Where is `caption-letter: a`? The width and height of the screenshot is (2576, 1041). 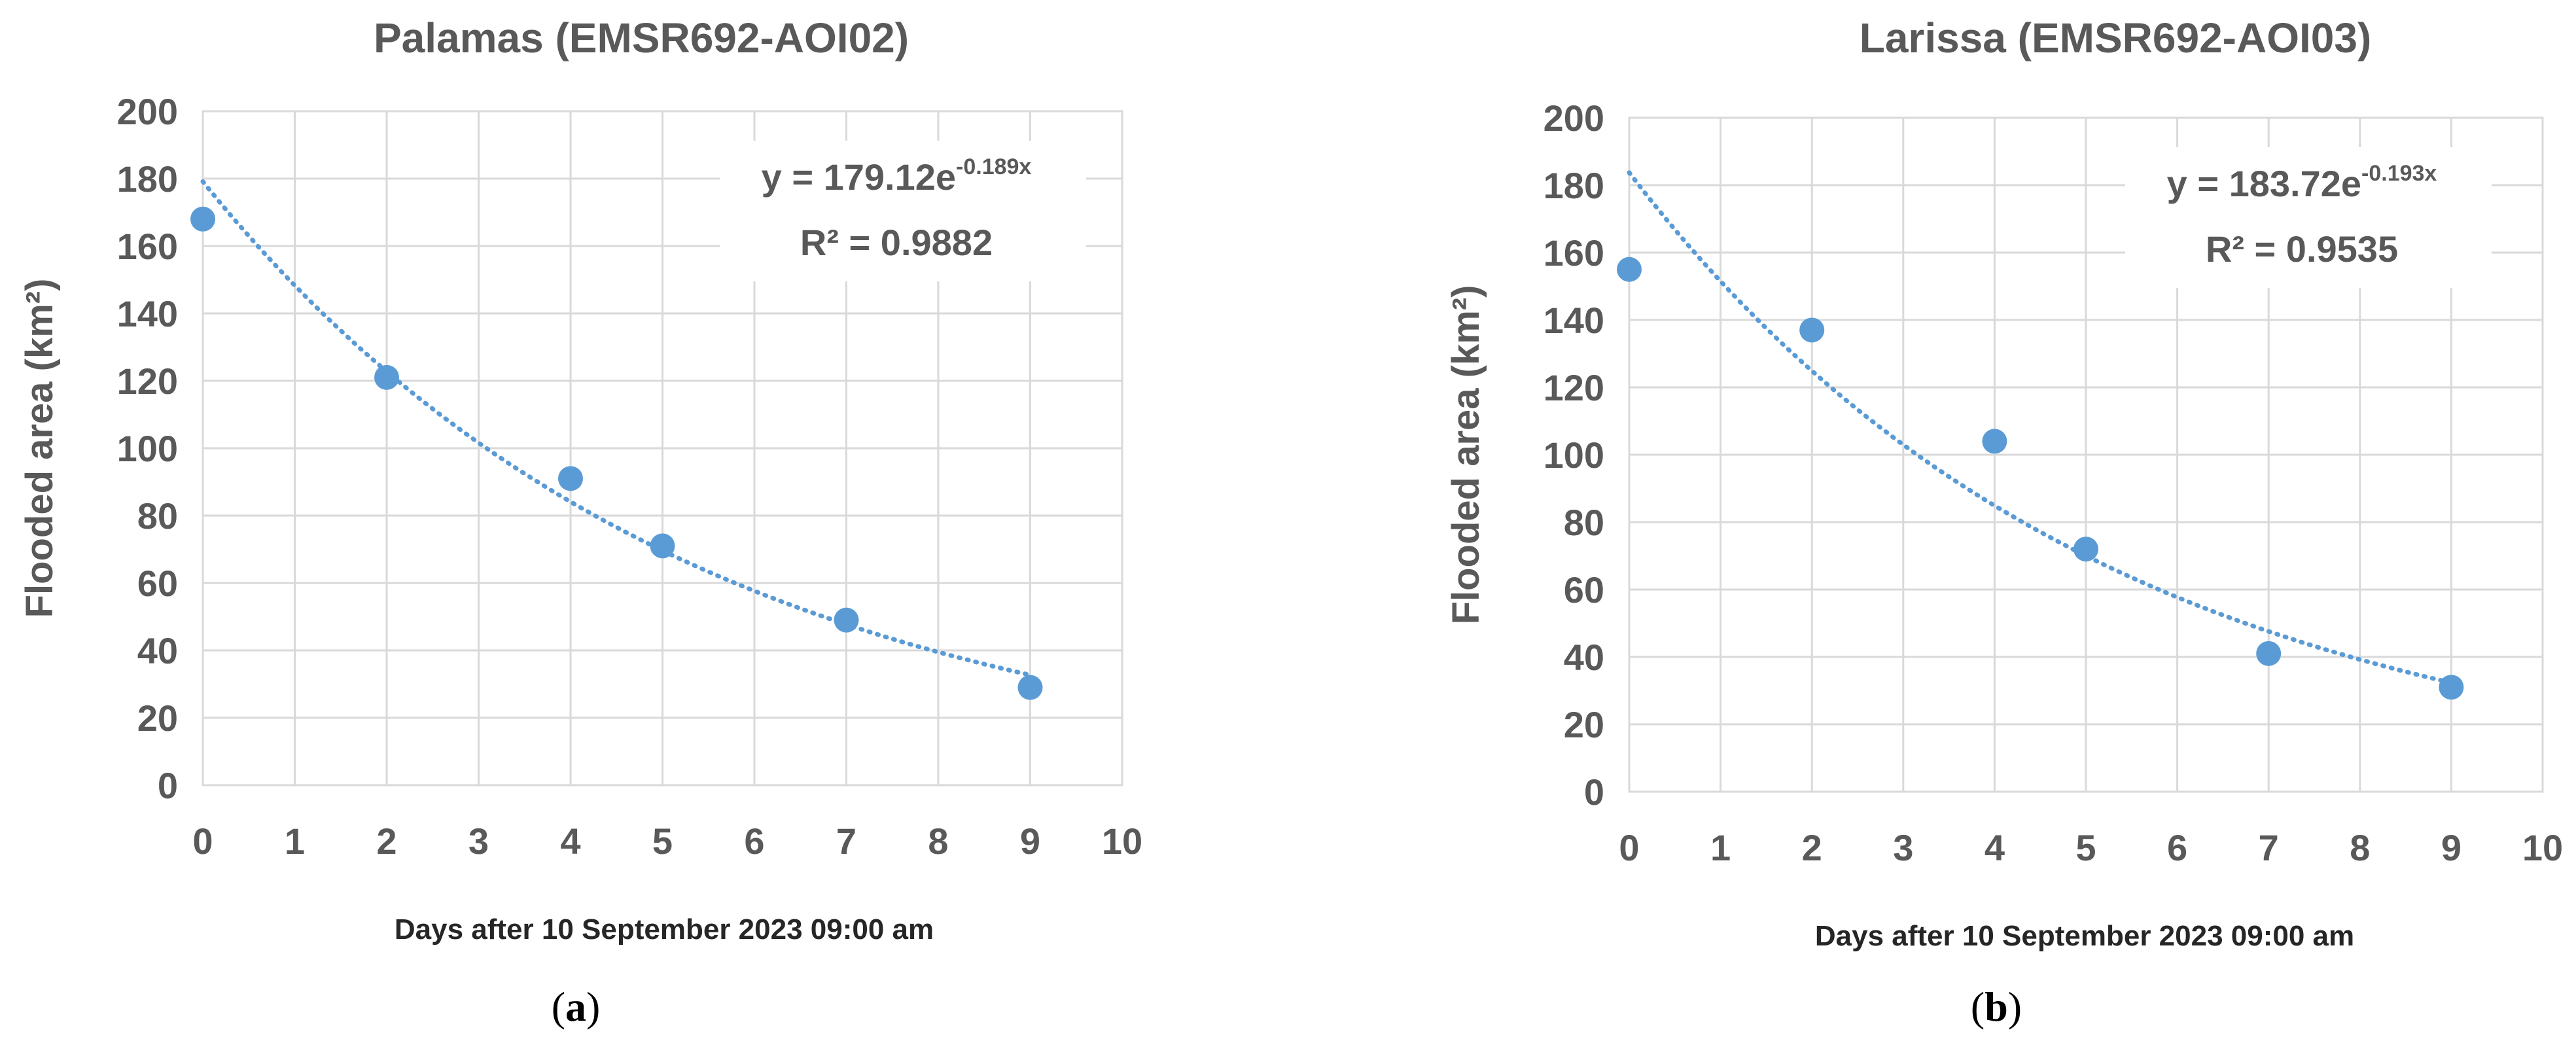 caption-letter: a is located at coordinates (575, 1007).